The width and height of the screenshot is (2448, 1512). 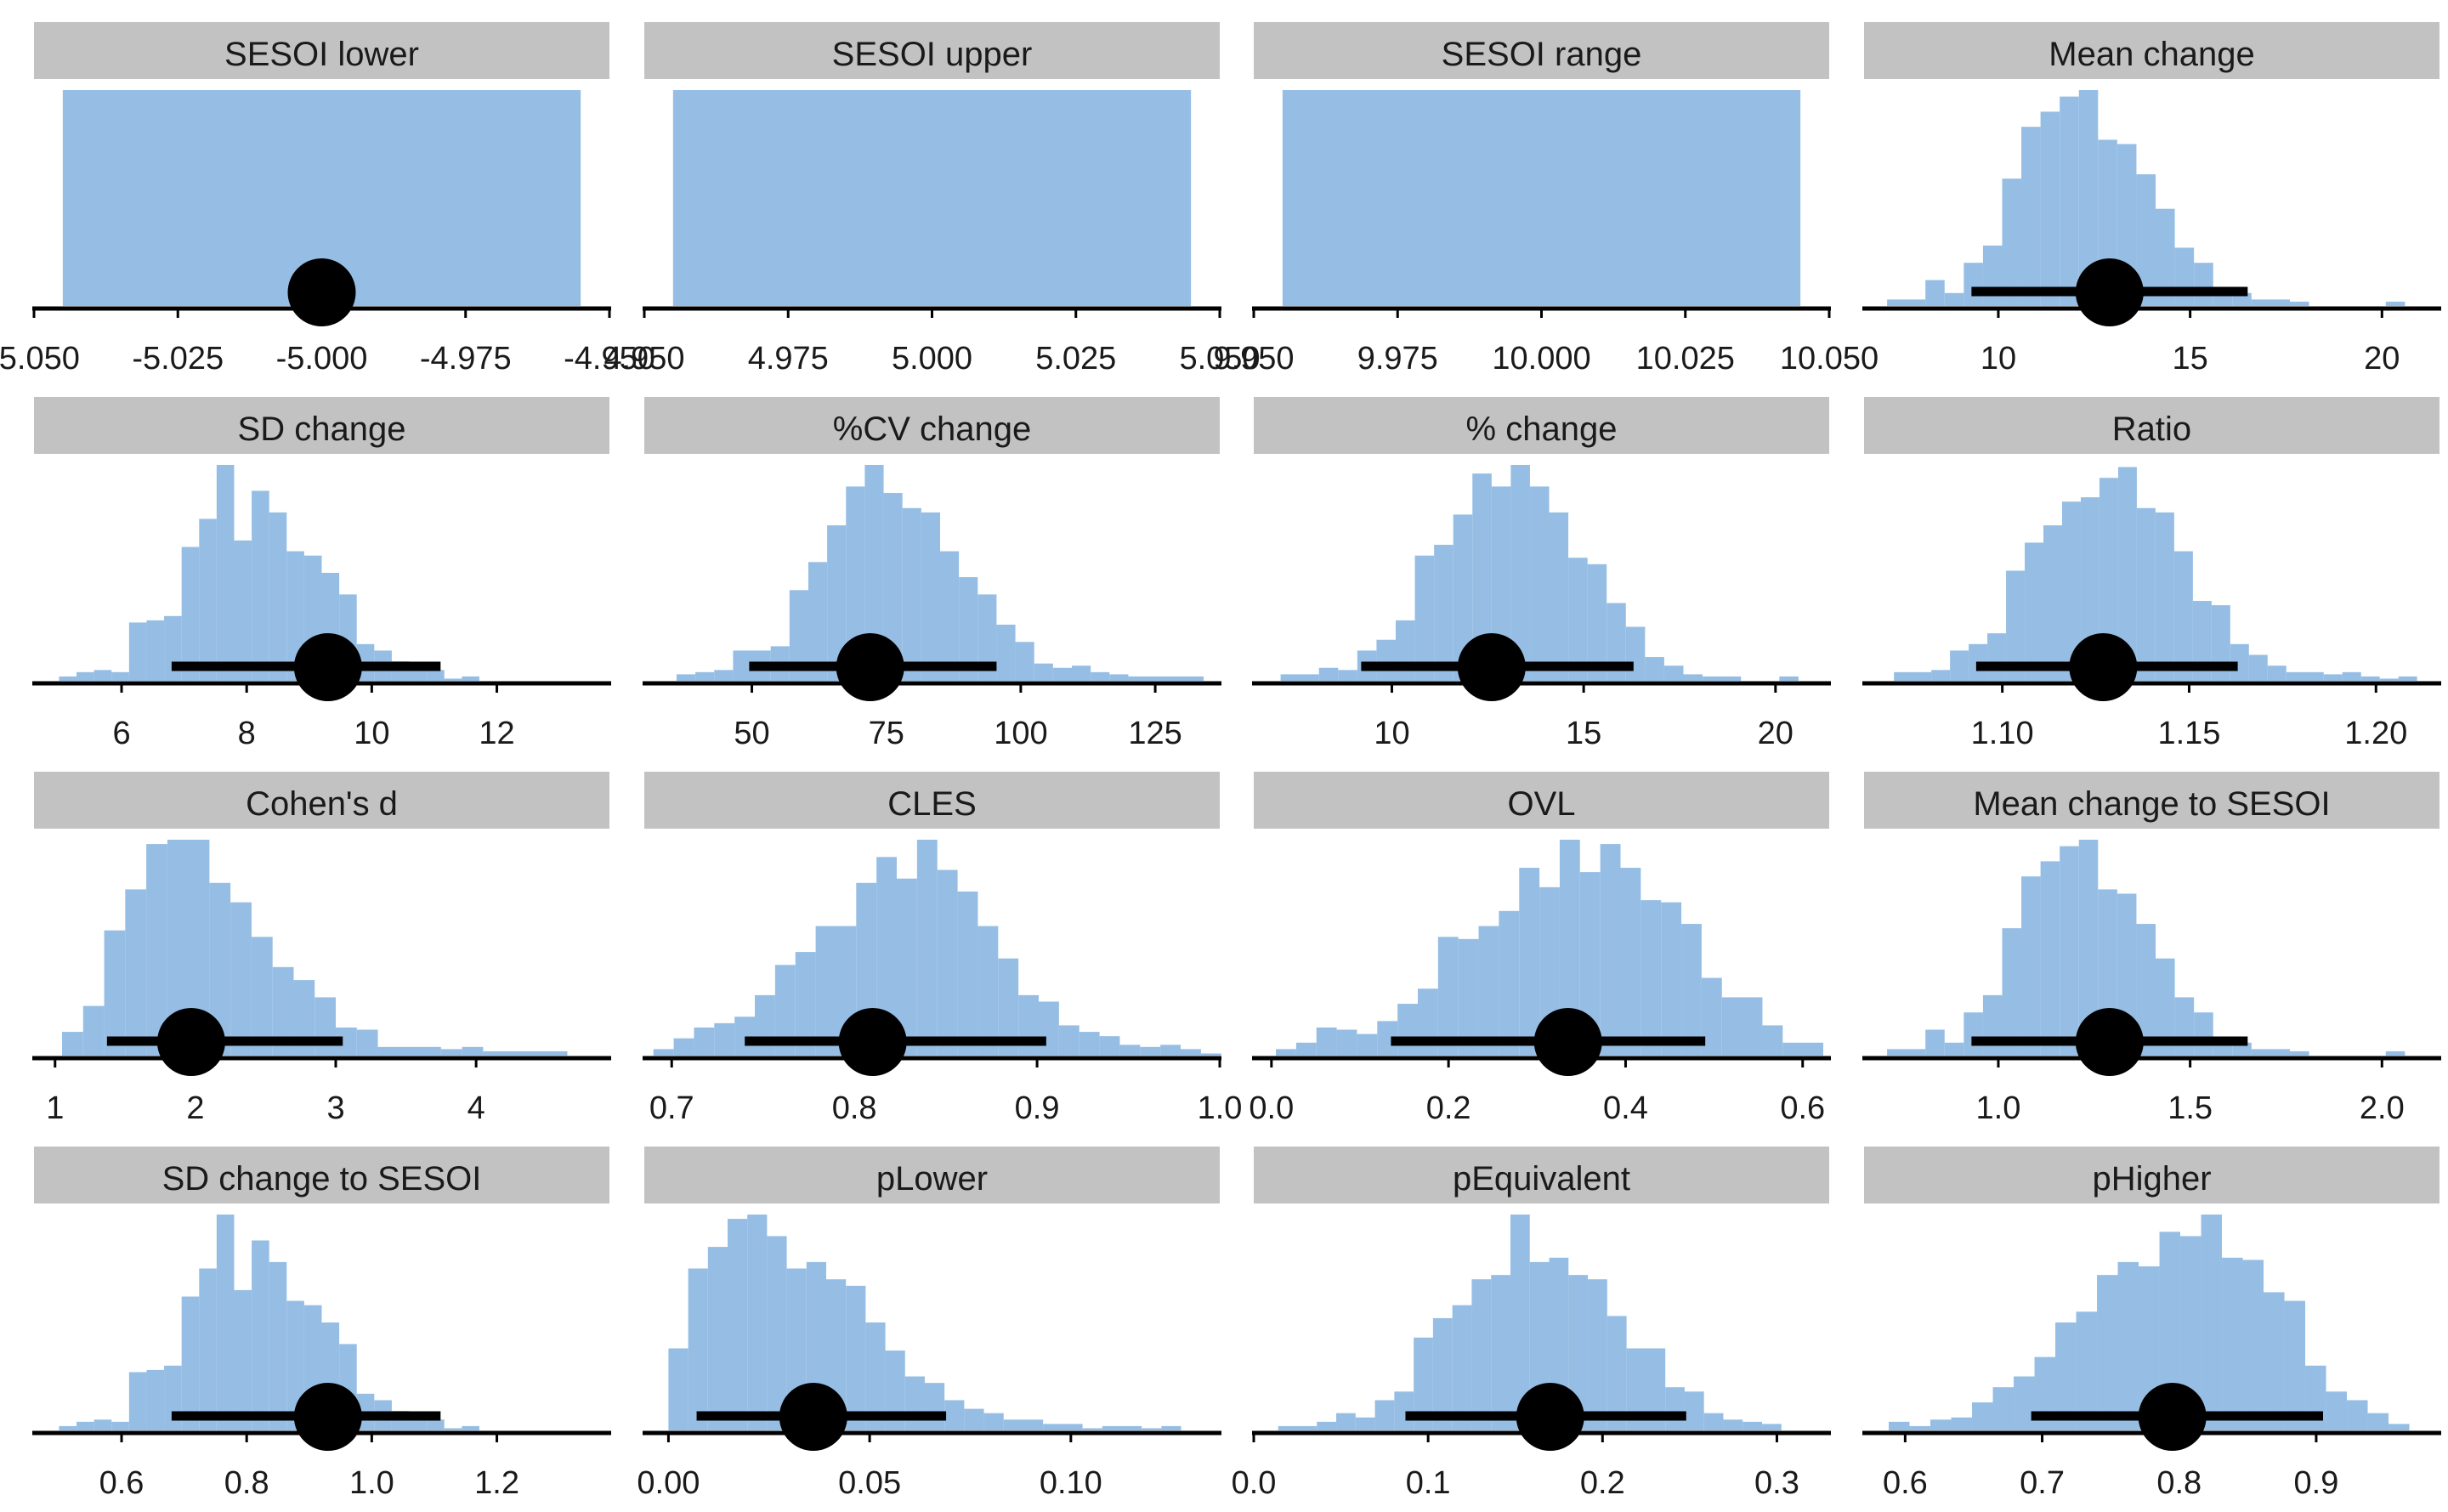 I want to click on facet-title: % change, so click(x=1542, y=429).